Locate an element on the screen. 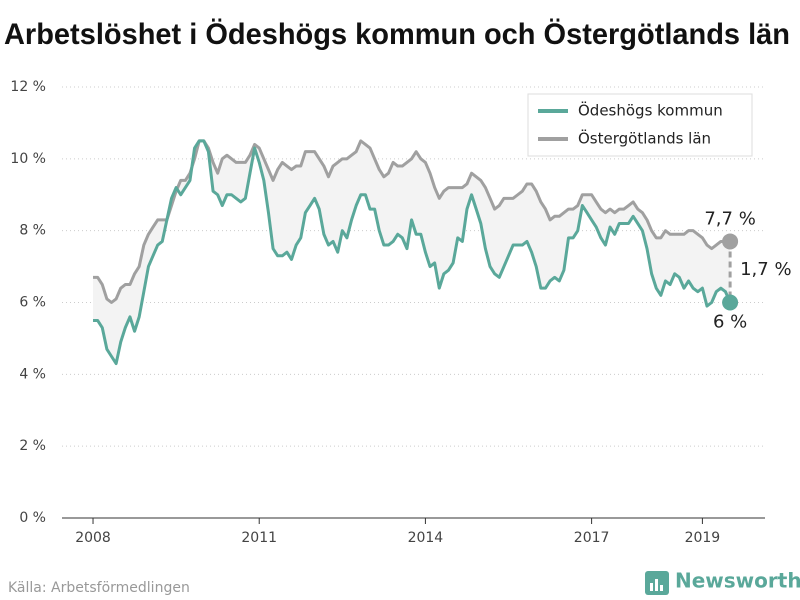 This screenshot has height=600, width=800. y-tick-label: 0 % is located at coordinates (32, 518).